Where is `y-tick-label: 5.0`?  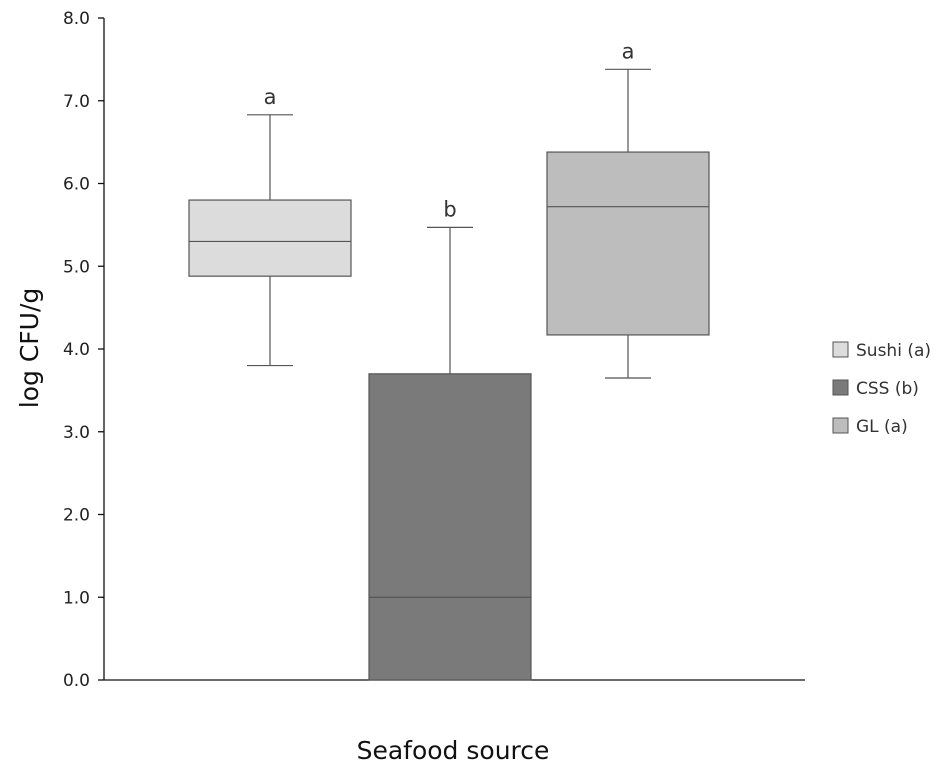 y-tick-label: 5.0 is located at coordinates (76, 267).